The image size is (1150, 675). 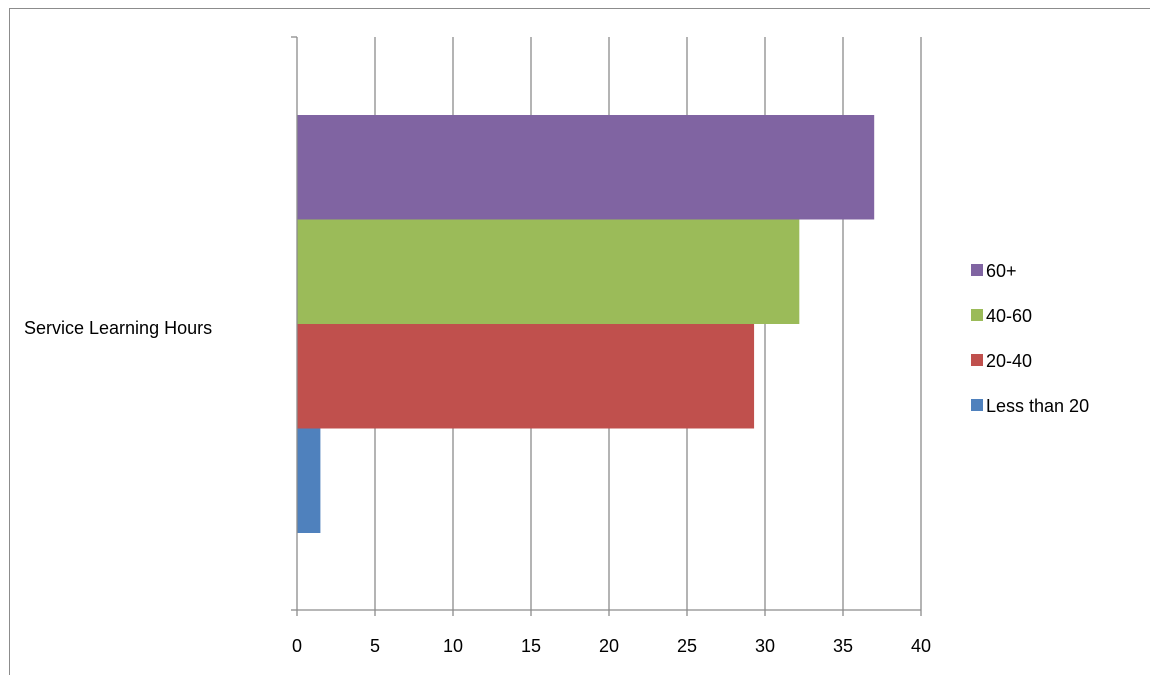 I want to click on x-tick-label-20: 20, so click(x=609, y=646).